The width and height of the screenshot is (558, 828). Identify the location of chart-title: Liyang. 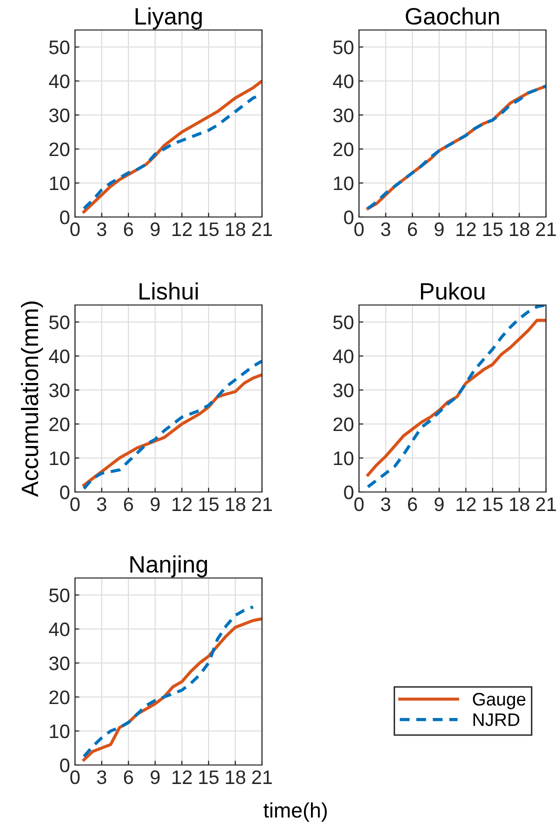
(169, 18).